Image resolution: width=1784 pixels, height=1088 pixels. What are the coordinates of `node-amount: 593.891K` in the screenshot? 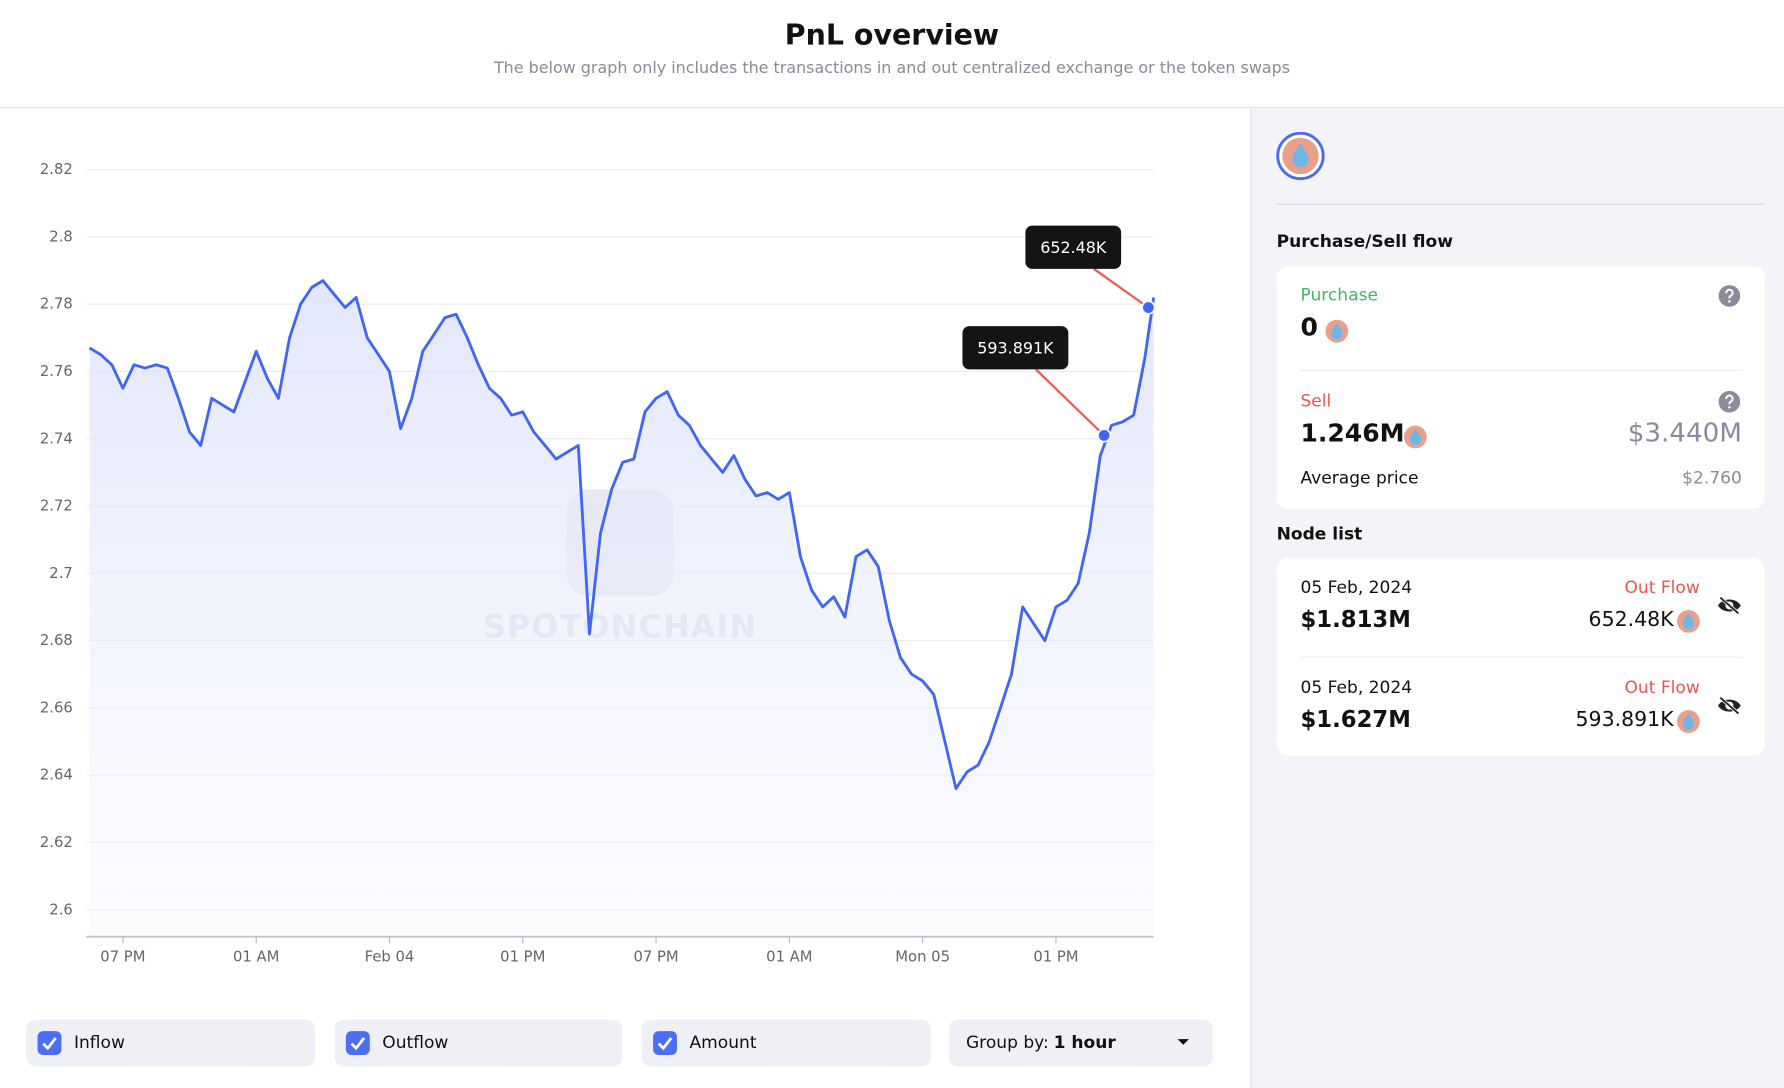 It's located at (1624, 719).